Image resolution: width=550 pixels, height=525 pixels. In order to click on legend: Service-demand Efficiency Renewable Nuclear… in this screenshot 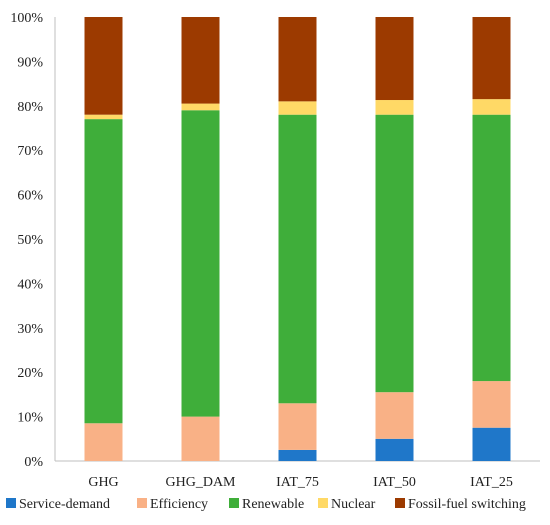, I will do `click(266, 504)`.